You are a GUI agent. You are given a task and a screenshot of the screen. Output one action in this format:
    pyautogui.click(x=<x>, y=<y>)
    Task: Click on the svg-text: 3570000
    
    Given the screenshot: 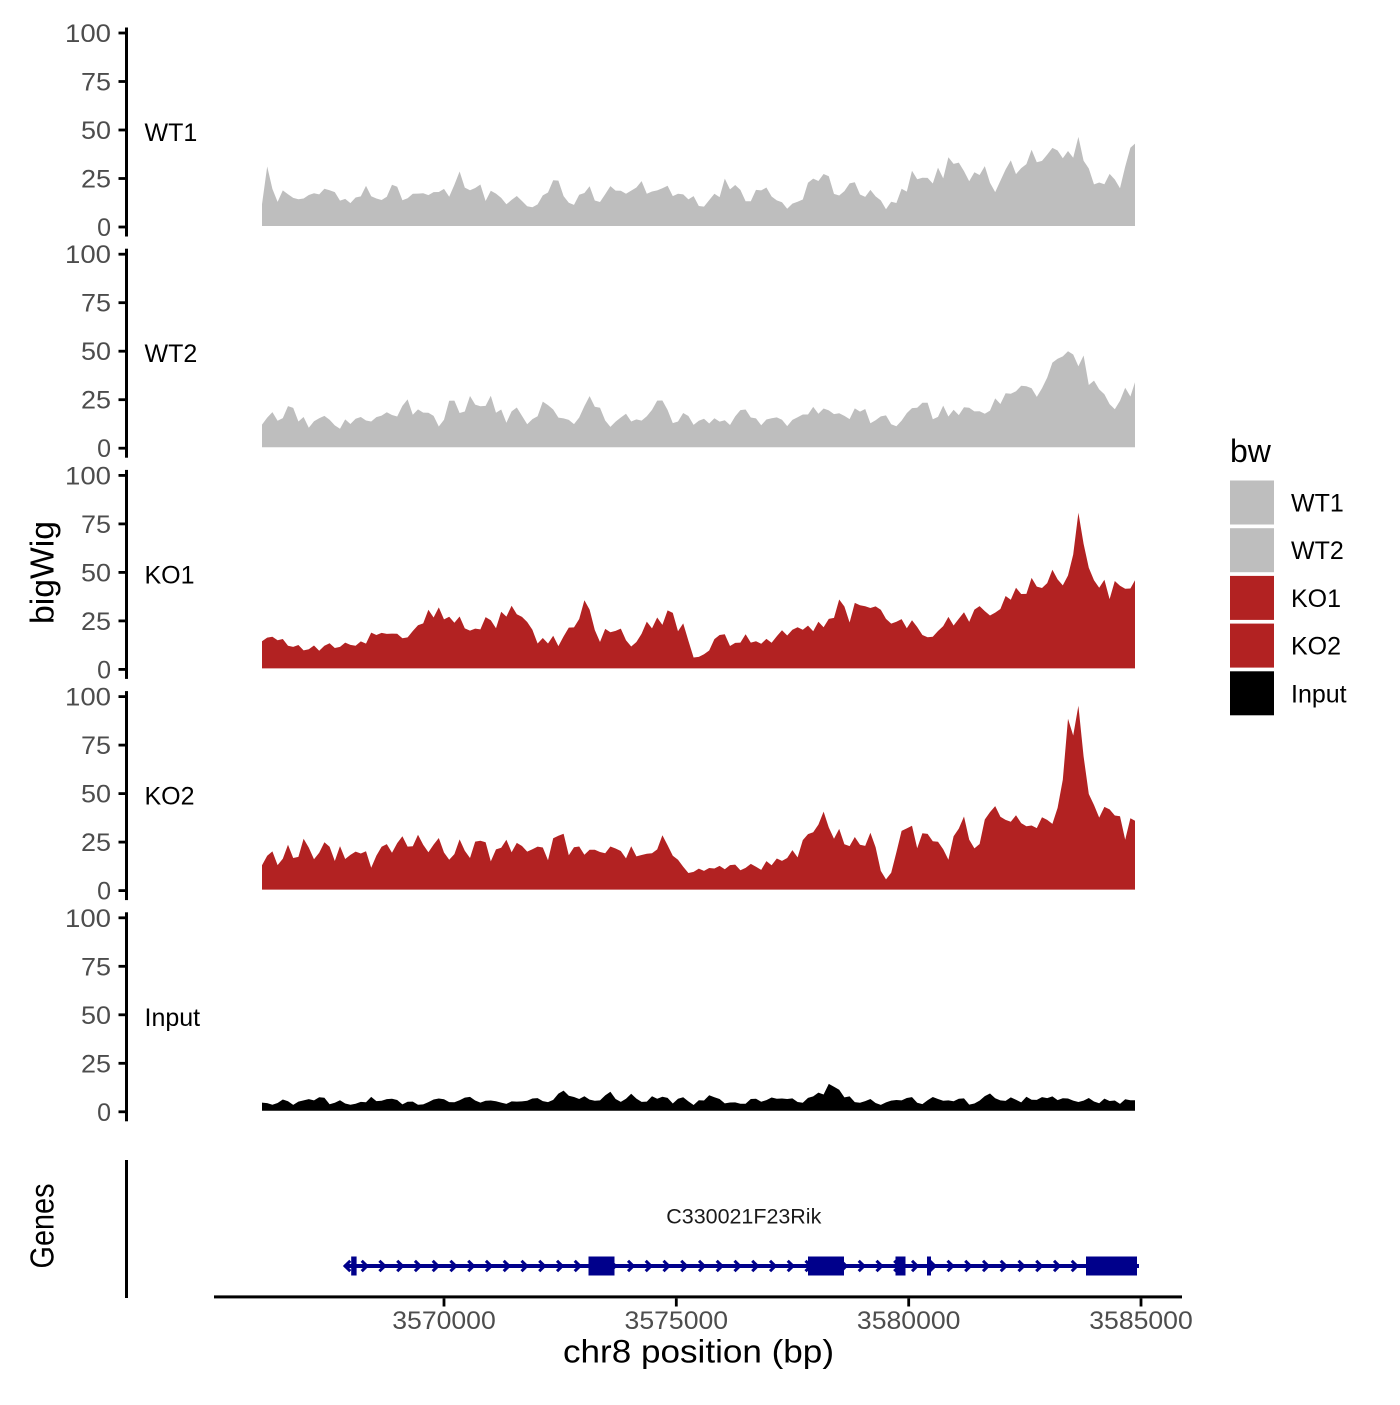 What is the action you would take?
    pyautogui.click(x=444, y=1321)
    